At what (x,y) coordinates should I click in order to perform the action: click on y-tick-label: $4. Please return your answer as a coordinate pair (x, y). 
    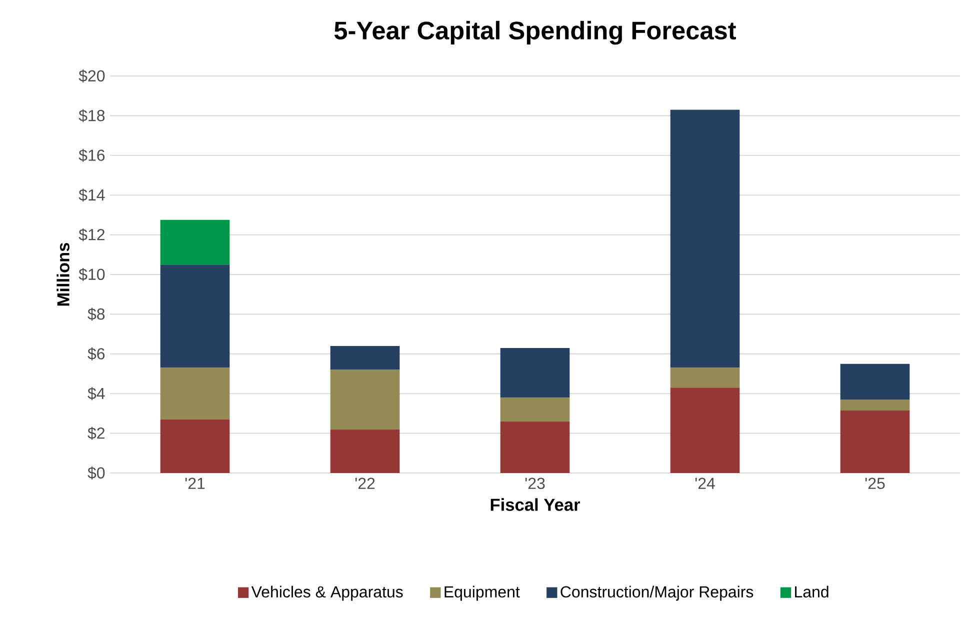
    Looking at the image, I should click on (96, 393).